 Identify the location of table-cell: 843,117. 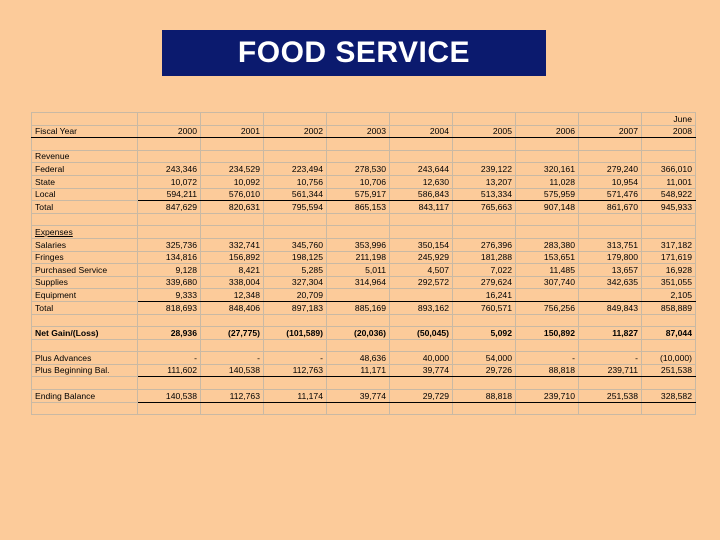
(421, 207).